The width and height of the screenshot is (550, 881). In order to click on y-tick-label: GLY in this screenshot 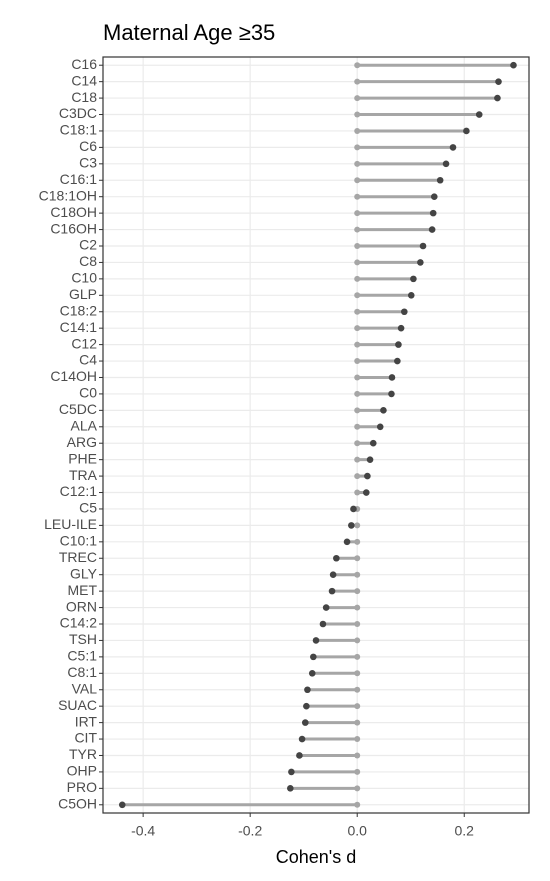, I will do `click(84, 573)`.